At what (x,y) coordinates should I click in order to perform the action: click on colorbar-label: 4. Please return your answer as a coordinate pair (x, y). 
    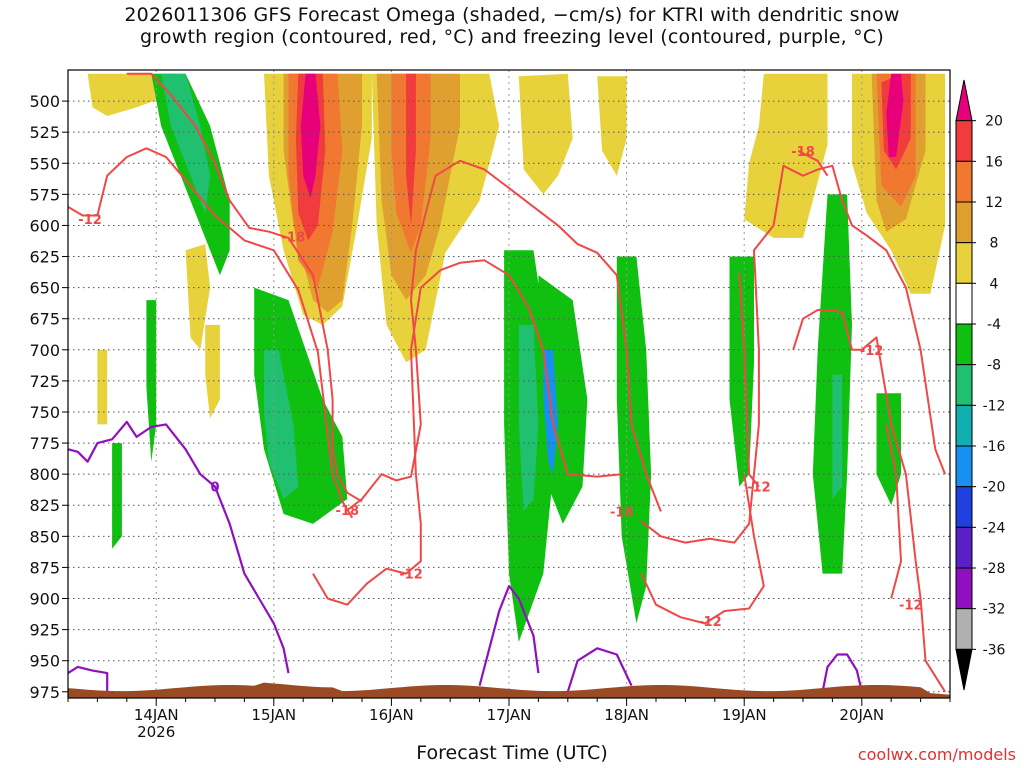
    Looking at the image, I should click on (994, 284).